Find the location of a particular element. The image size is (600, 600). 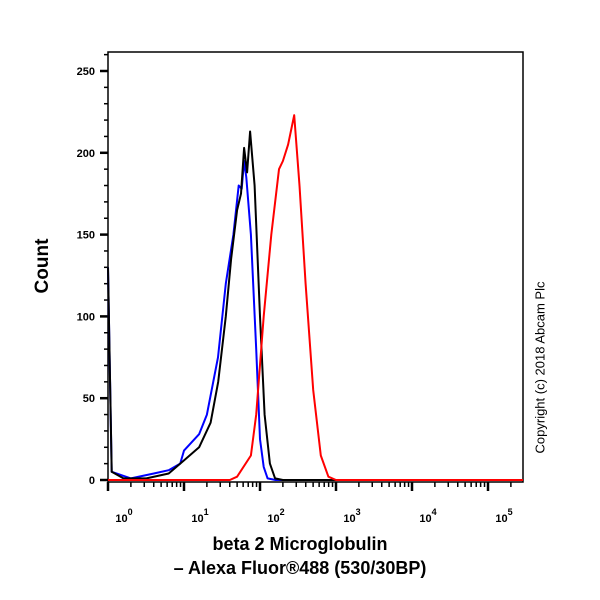

x-axis-label-line2: – Alexa Fluor®488 (530/30BP) is located at coordinates (300, 568).